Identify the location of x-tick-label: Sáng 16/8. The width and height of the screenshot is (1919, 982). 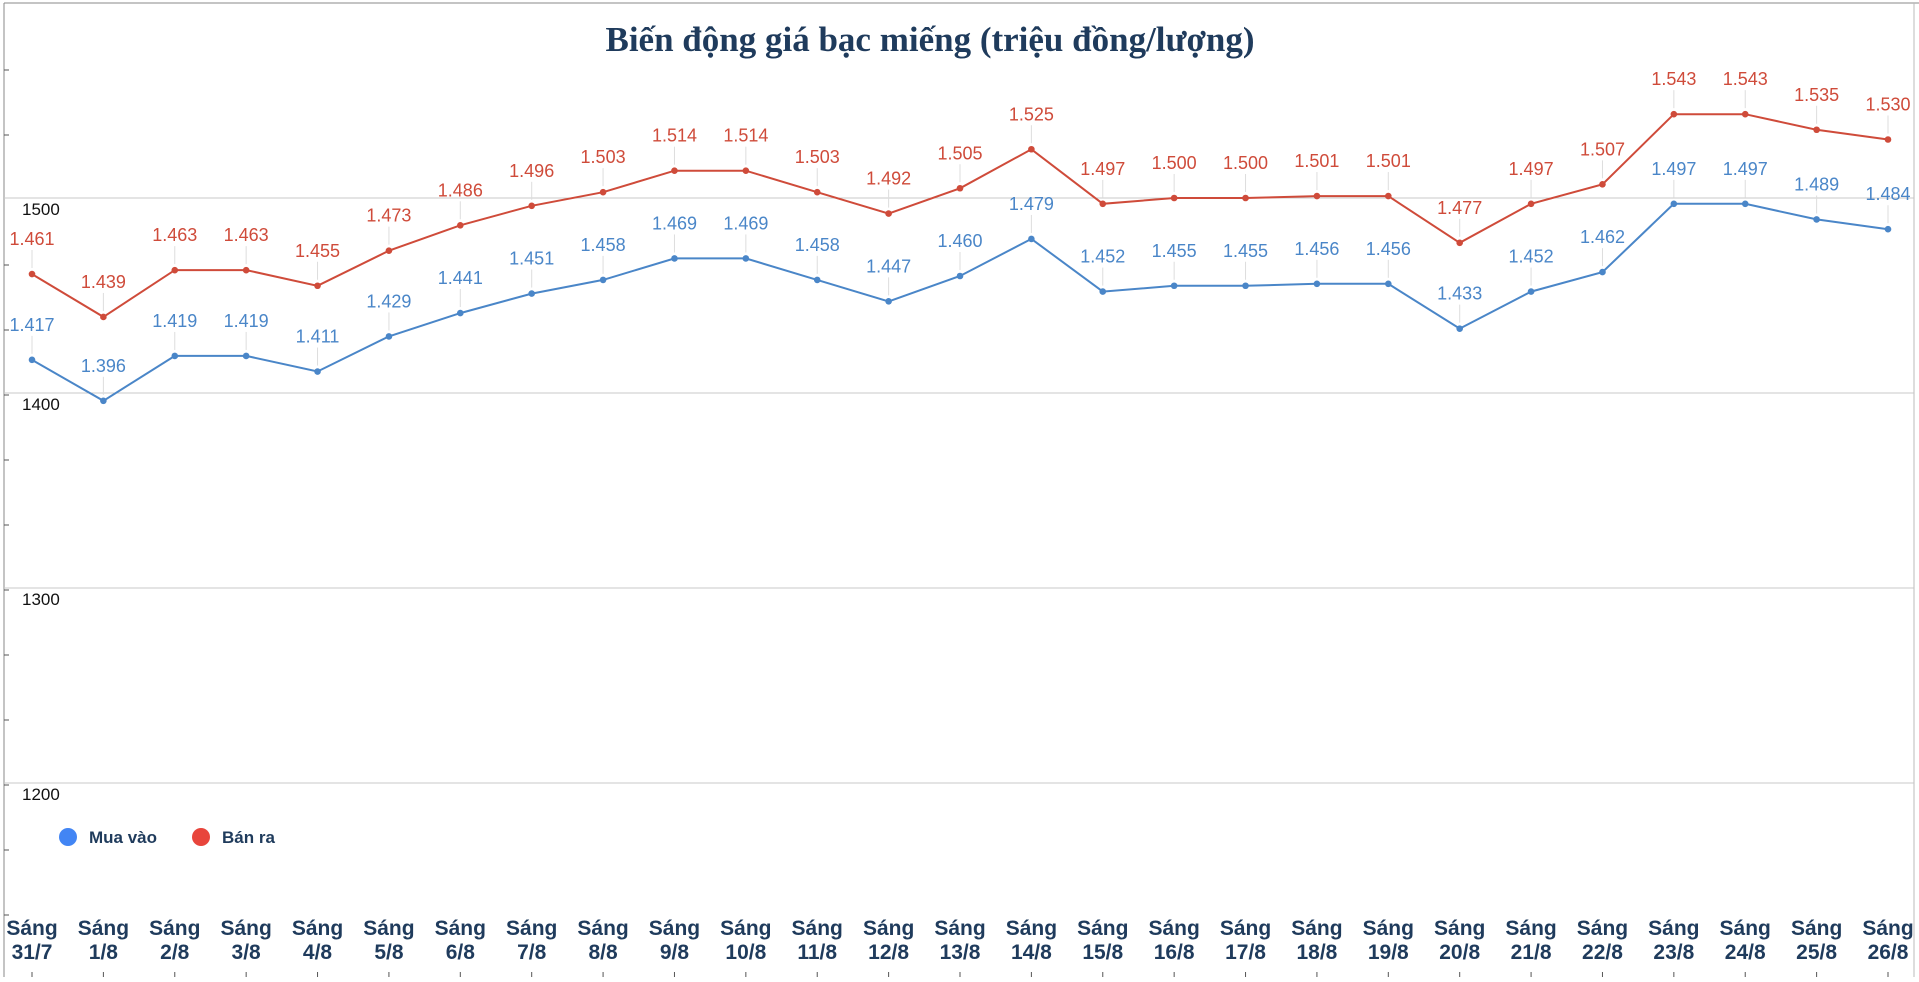
(1173, 940).